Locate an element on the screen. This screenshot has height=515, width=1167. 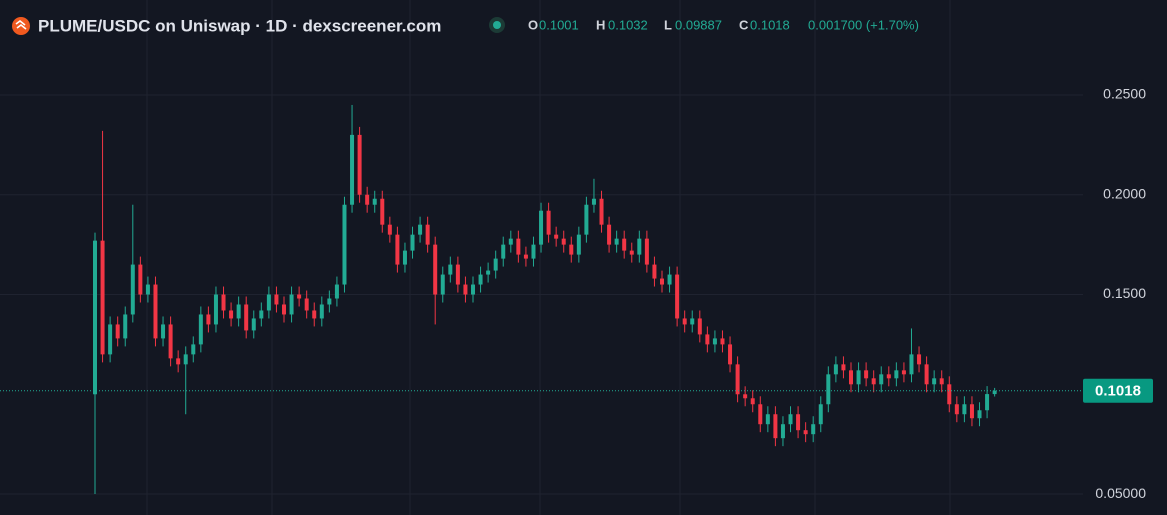
last-price-label: 0.1018 is located at coordinates (1118, 391).